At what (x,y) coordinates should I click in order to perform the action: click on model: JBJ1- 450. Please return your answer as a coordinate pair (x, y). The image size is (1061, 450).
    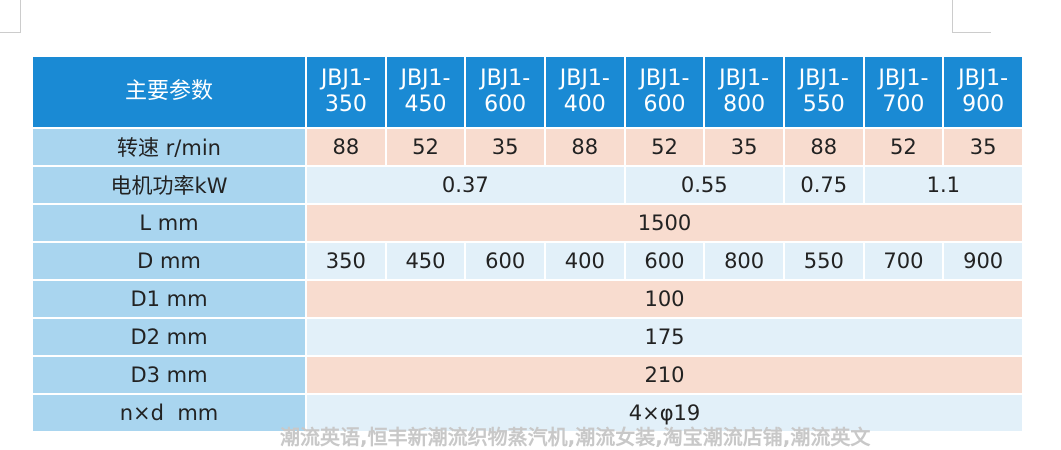
    Looking at the image, I should click on (425, 92).